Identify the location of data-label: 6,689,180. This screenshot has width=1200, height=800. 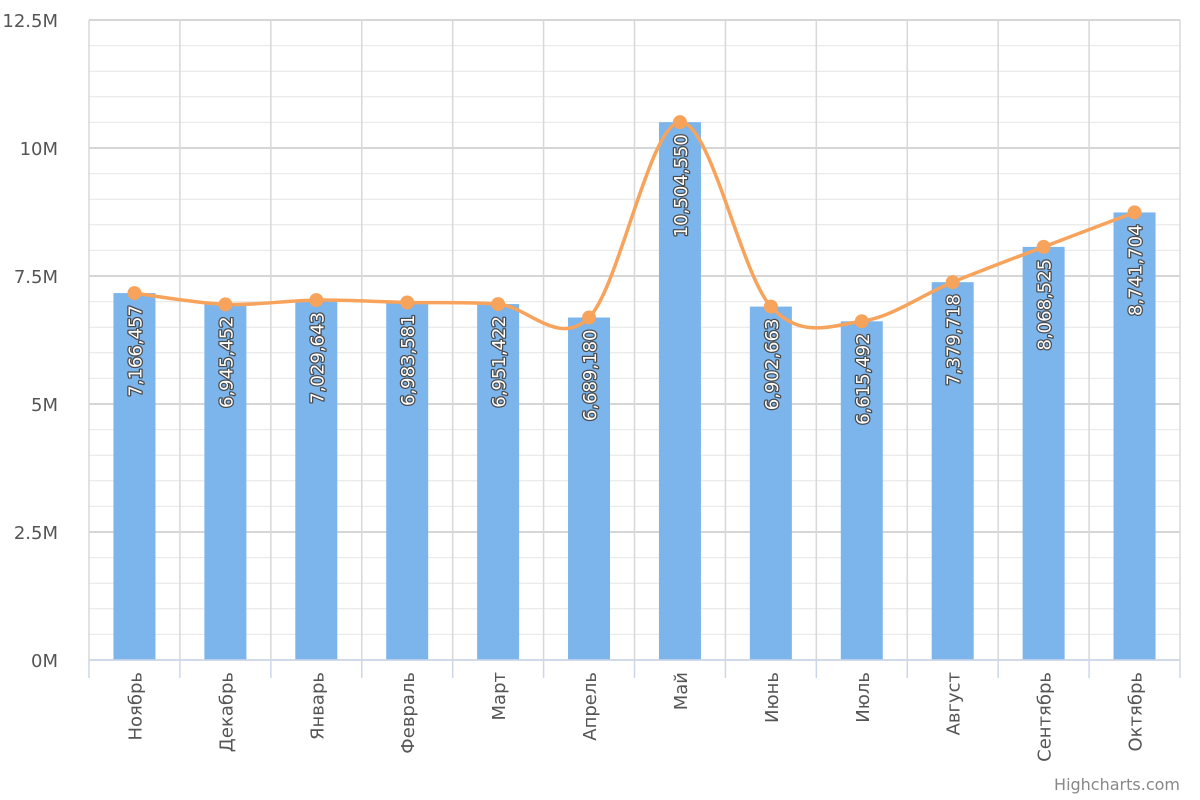
(590, 376).